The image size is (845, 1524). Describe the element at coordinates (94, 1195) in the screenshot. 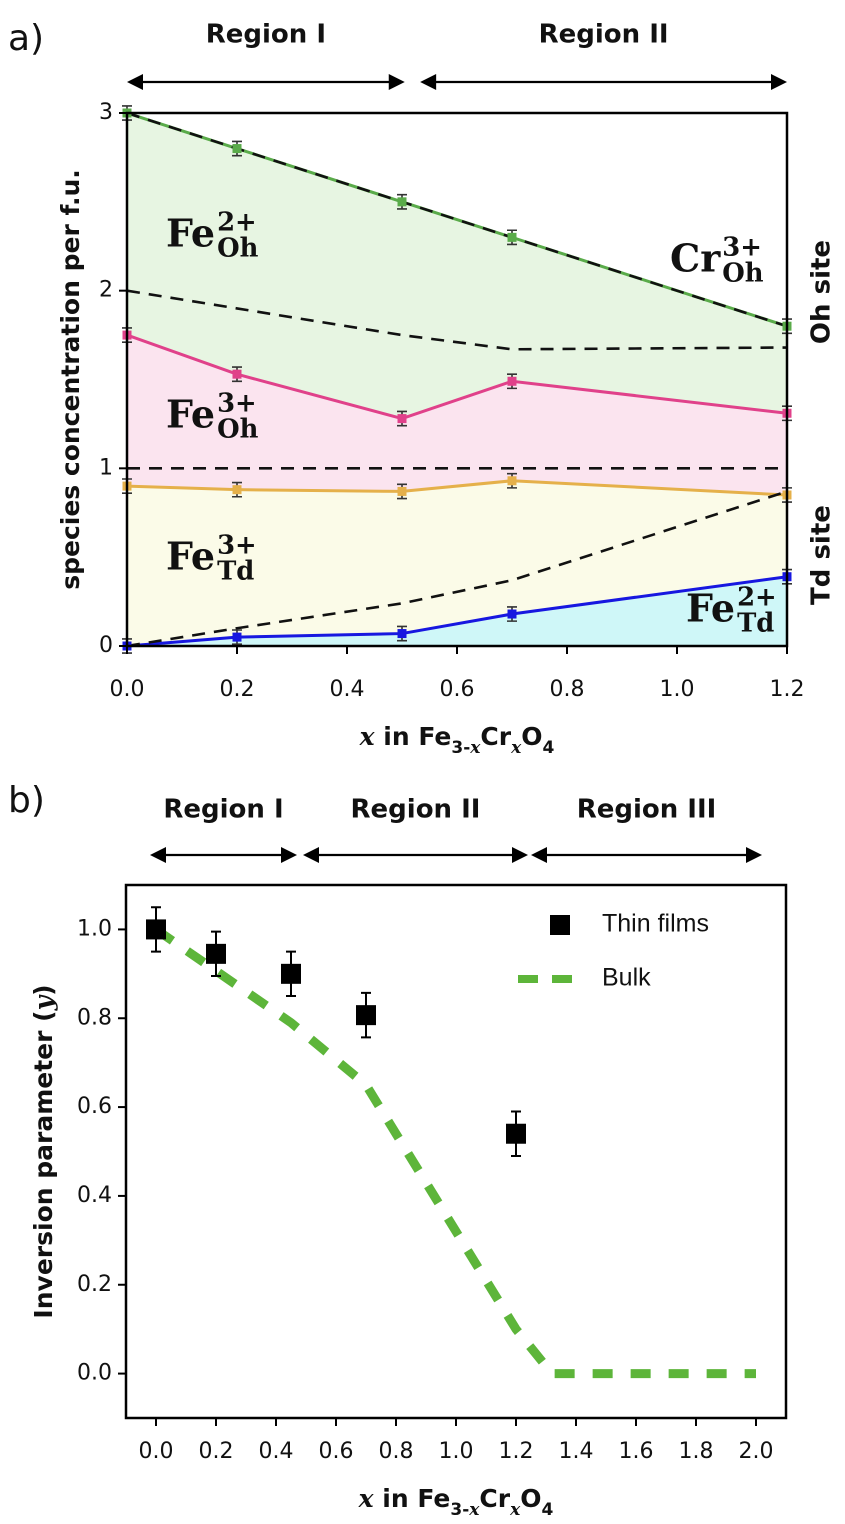

I see `y-tick-label: 0.4` at that location.